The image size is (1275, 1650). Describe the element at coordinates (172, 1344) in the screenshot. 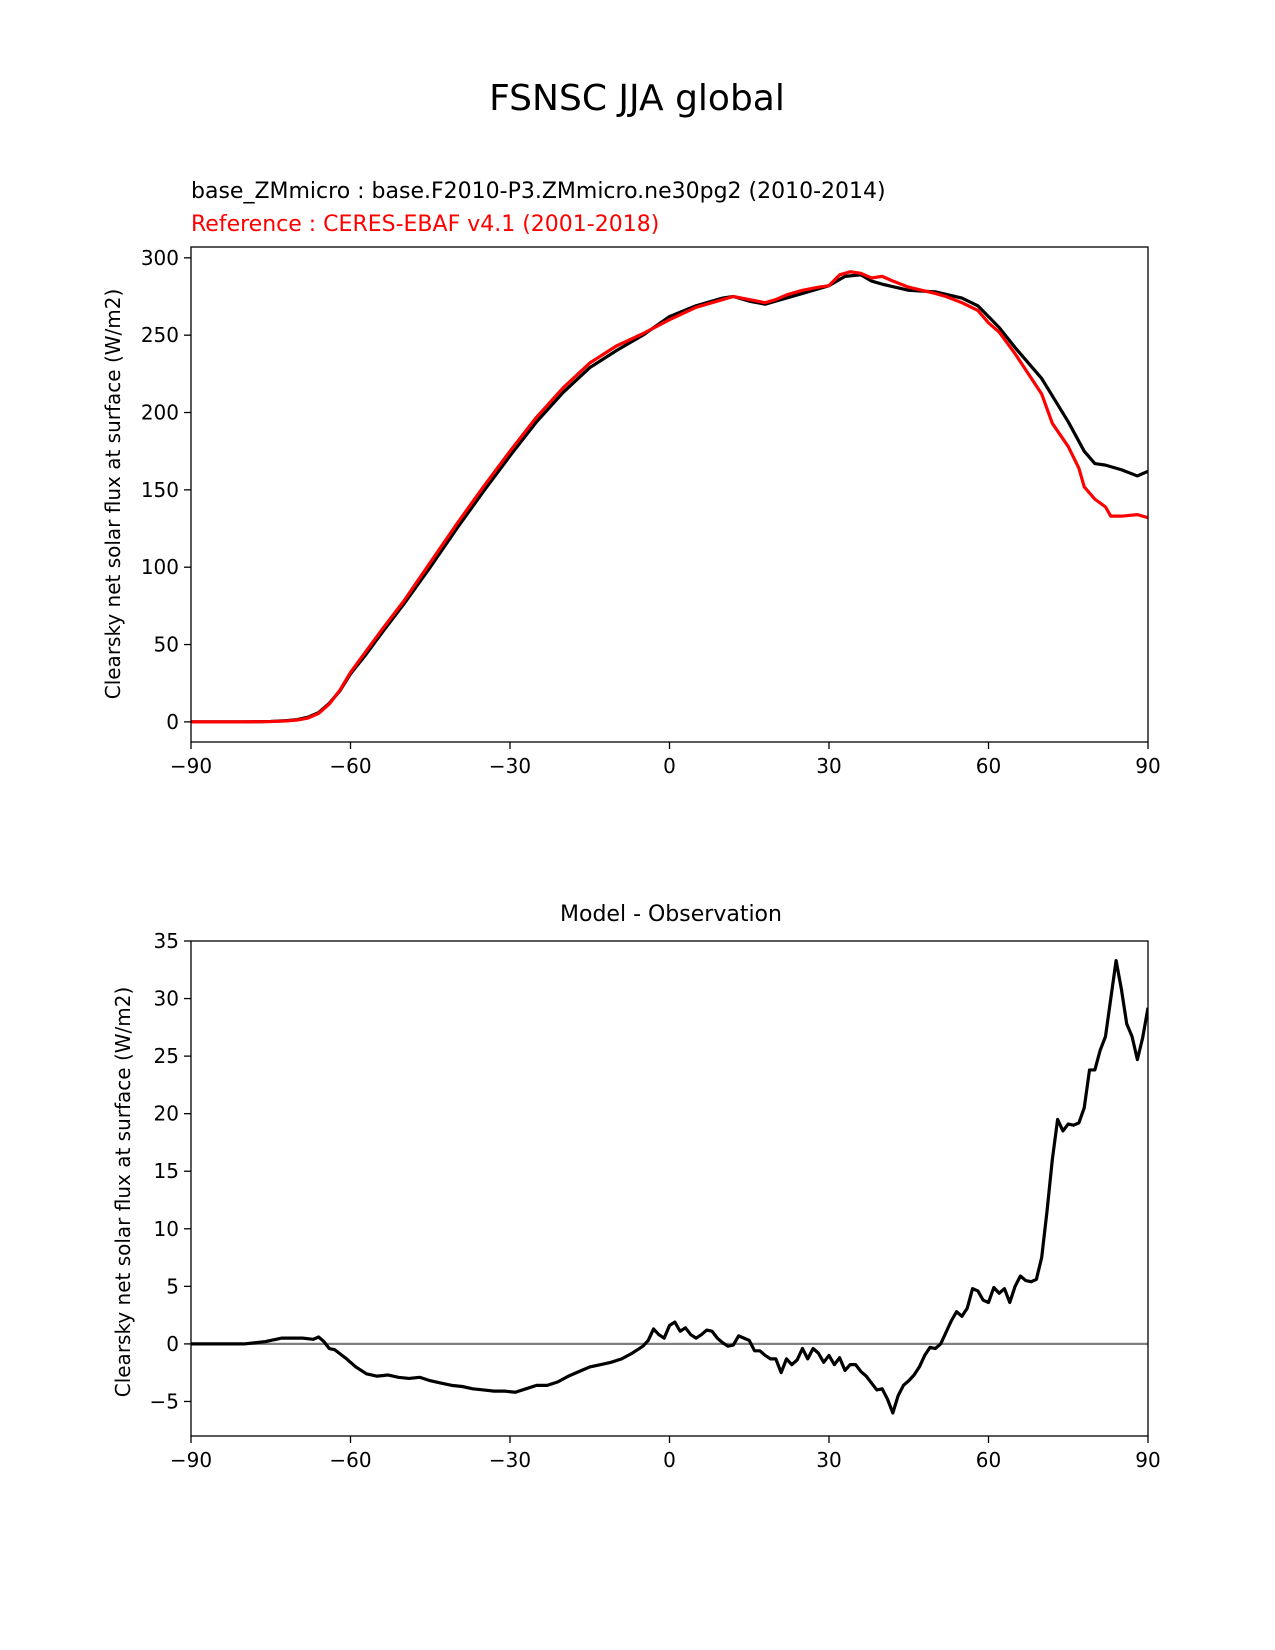

I see `bottom-y-tick-label: 0` at that location.